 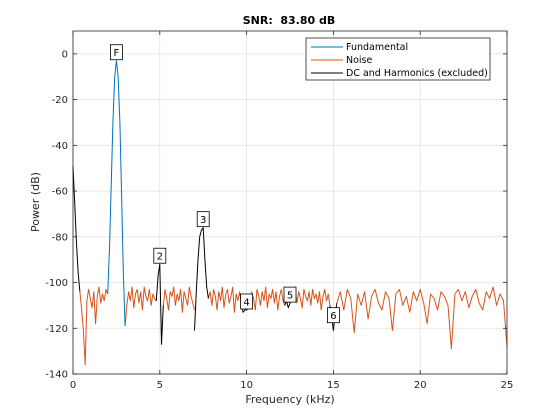 What do you see at coordinates (35, 202) in the screenshot?
I see `y-axis-label: Power (dB)` at bounding box center [35, 202].